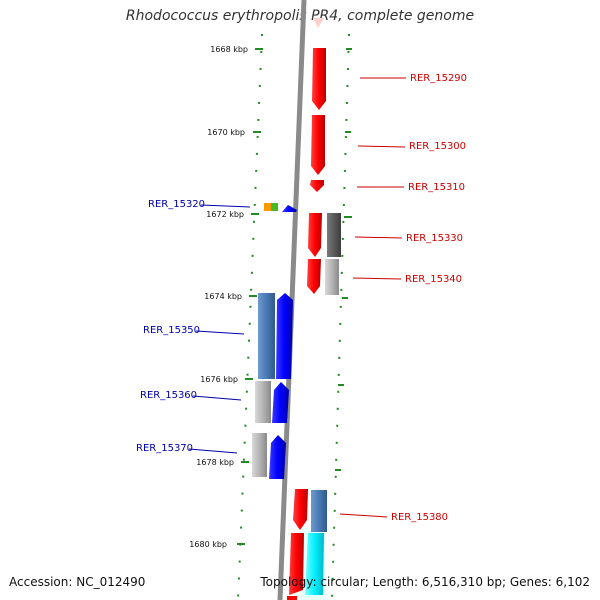 This screenshot has width=600, height=600. Describe the element at coordinates (433, 279) in the screenshot. I see `label-RER_15340: RER_15340` at that location.